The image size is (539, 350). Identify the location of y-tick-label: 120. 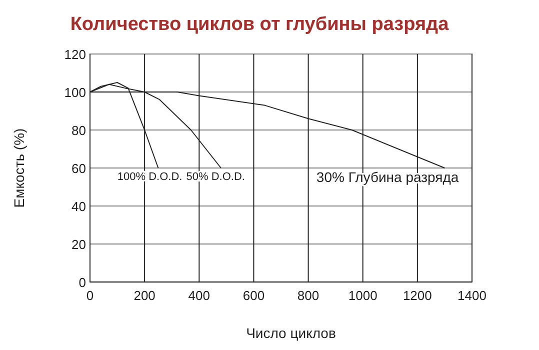
(75, 54).